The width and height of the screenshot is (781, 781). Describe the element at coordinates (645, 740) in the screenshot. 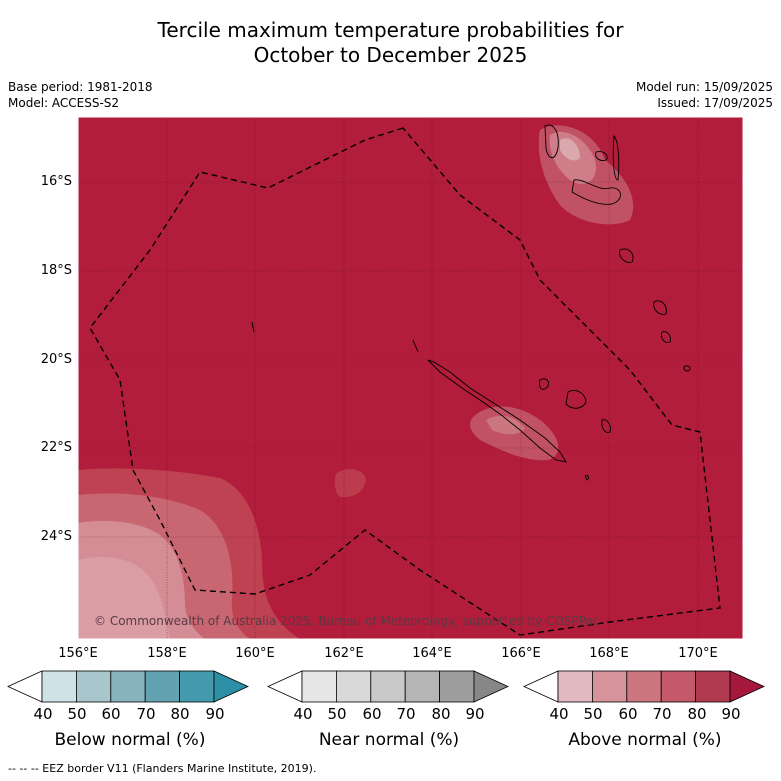

I see `above-normal-title: Above normal (%)` at that location.